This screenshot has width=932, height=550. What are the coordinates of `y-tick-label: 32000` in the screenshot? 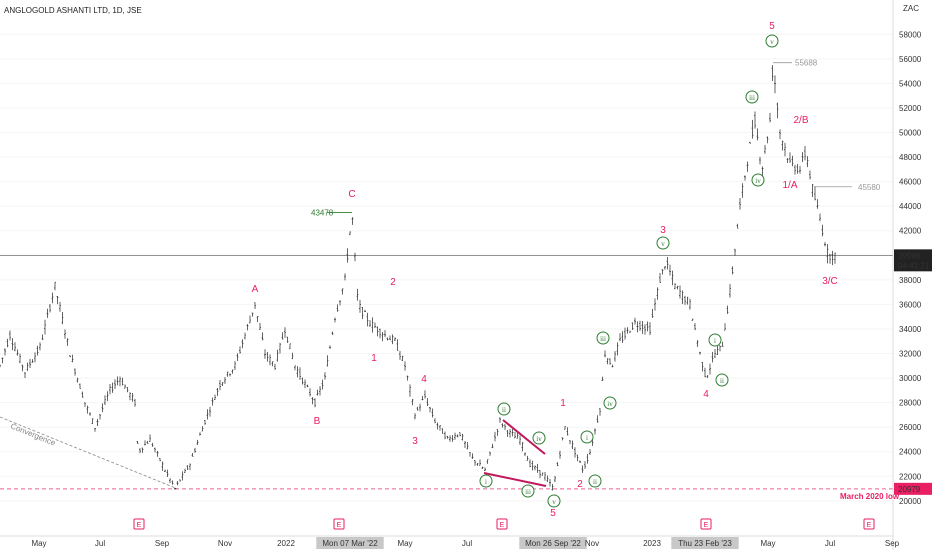 It's located at (910, 354).